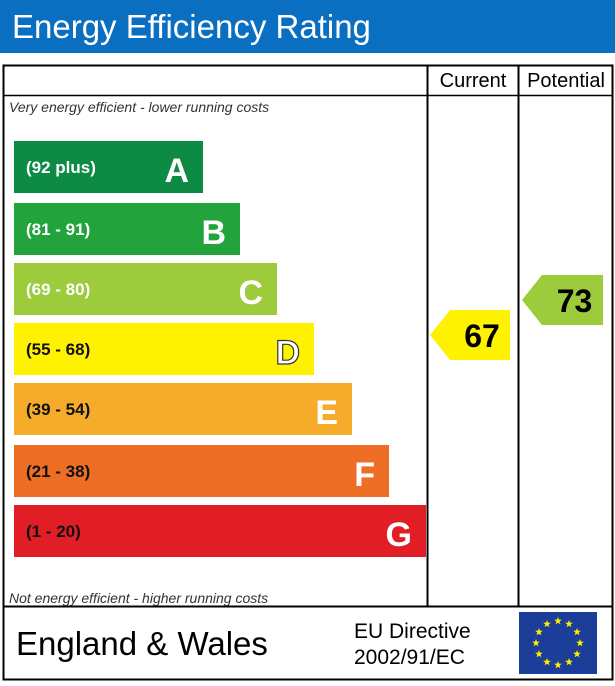 This screenshot has height=686, width=615. Describe the element at coordinates (58, 409) in the screenshot. I see `band-e-range: (39 - 54)` at that location.